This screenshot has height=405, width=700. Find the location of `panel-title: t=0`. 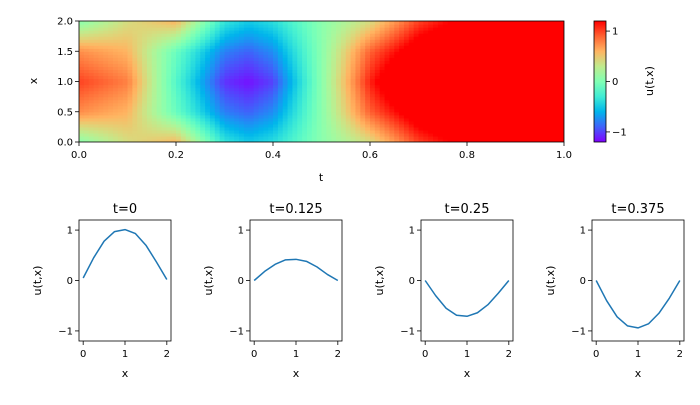

panel-title: t=0 is located at coordinates (125, 209).